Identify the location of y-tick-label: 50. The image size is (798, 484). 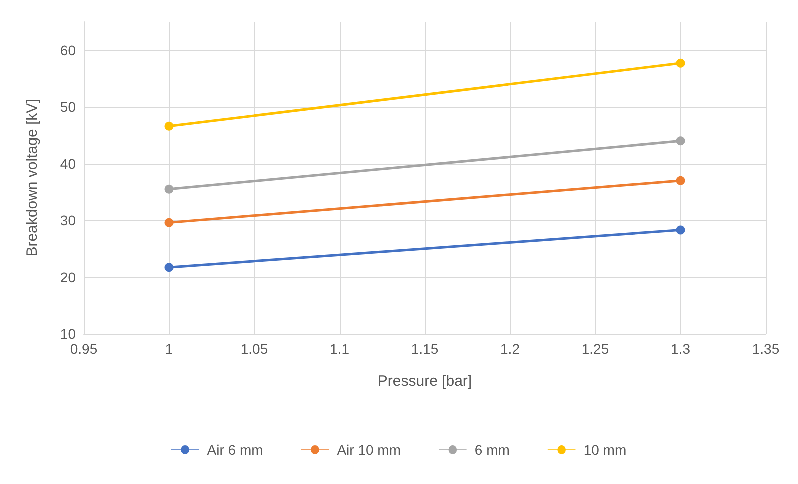
(68, 107).